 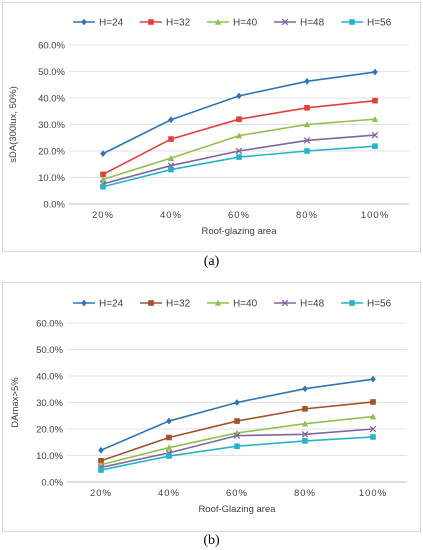 What do you see at coordinates (211, 540) in the screenshot?
I see `caption-b: (b)` at bounding box center [211, 540].